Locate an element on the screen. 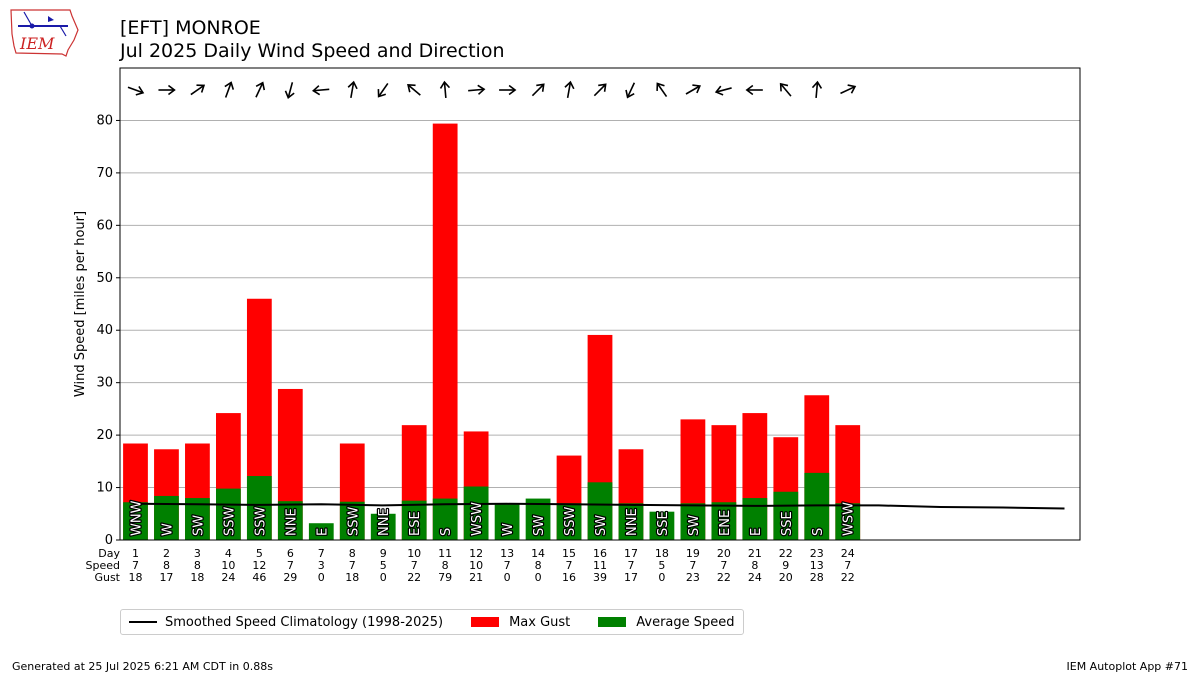 The image size is (1200, 675). y-axis-ticks: 0 10 20 30 40 50 60 70 80 is located at coordinates (108, 330).